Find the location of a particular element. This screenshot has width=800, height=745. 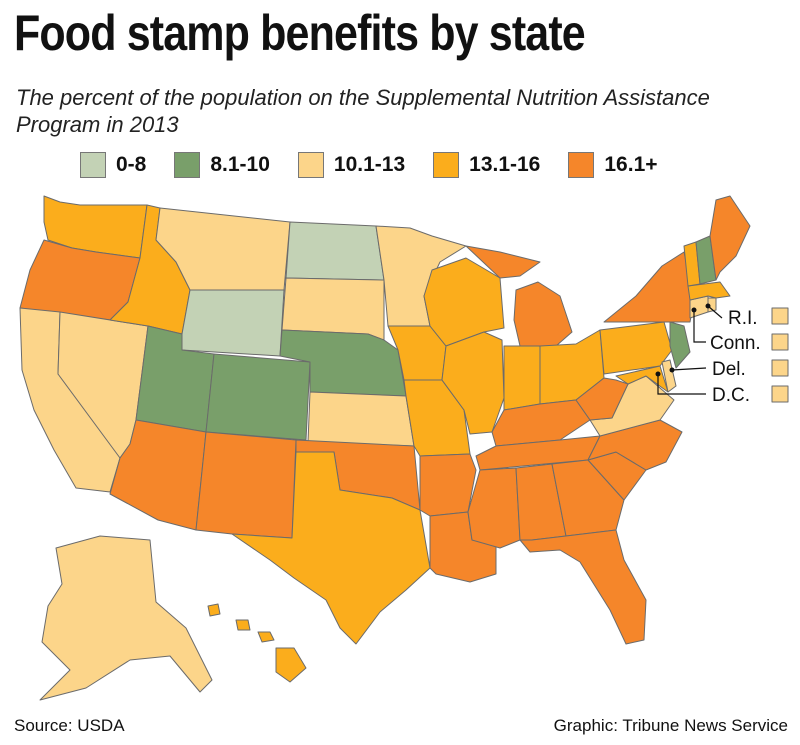

state-arkansas is located at coordinates (448, 485).